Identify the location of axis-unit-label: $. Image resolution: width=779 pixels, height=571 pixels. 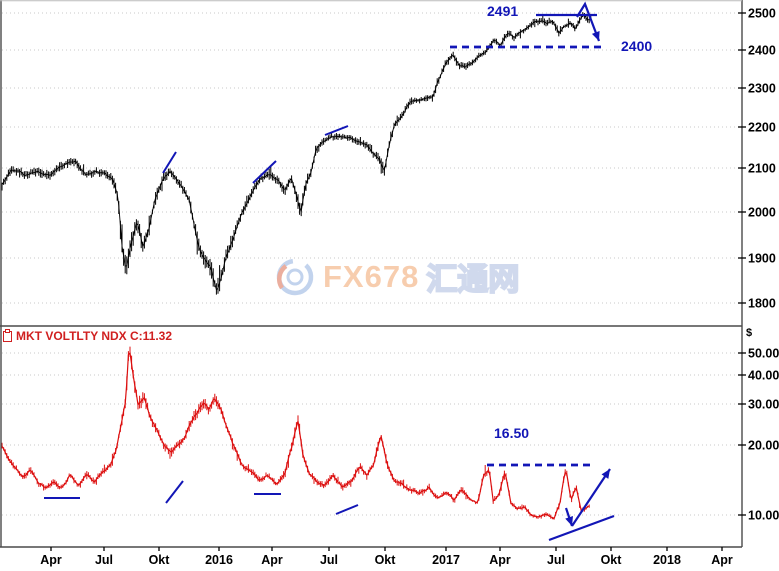
(749, 333).